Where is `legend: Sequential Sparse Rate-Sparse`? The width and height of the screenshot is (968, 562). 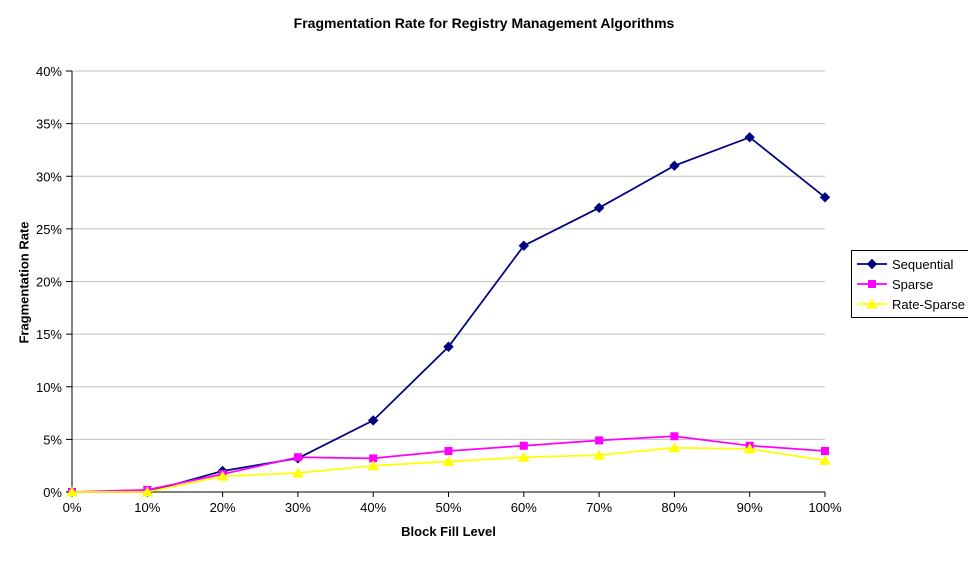 legend: Sequential Sparse Rate-Sparse is located at coordinates (909, 284).